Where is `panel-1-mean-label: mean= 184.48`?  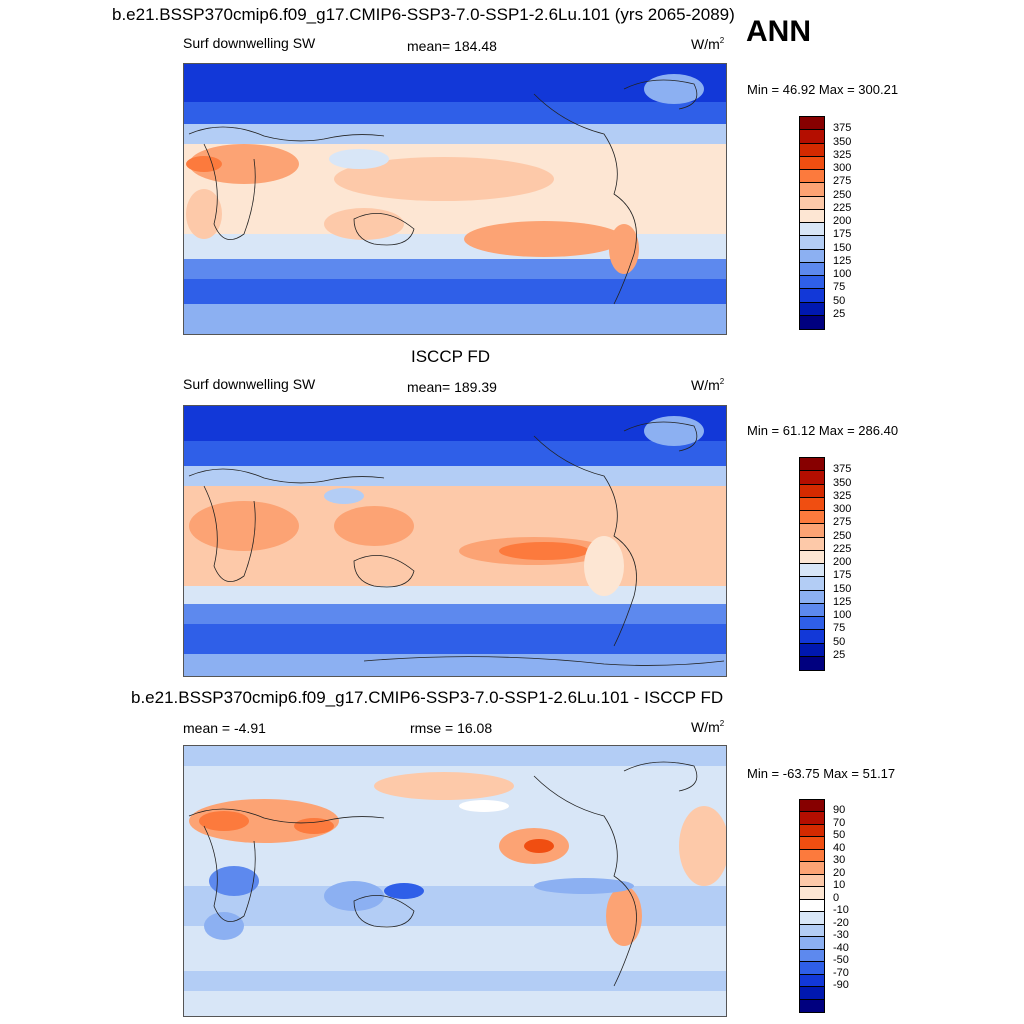 panel-1-mean-label: mean= 184.48 is located at coordinates (452, 46).